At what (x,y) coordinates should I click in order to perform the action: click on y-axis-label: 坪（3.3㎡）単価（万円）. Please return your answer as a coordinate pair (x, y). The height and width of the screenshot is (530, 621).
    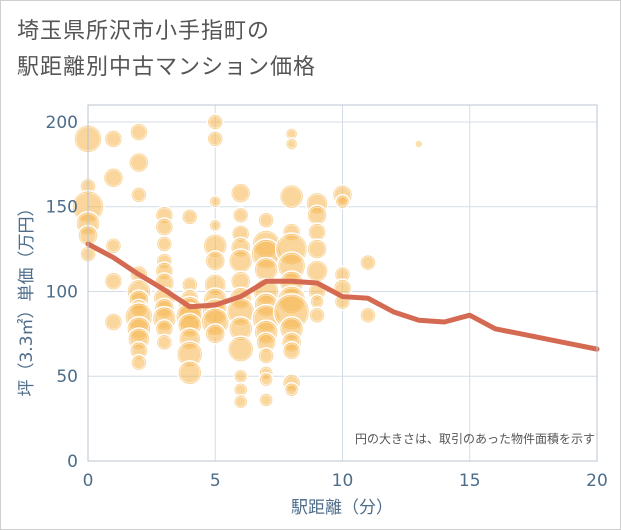
    Looking at the image, I should click on (27, 297).